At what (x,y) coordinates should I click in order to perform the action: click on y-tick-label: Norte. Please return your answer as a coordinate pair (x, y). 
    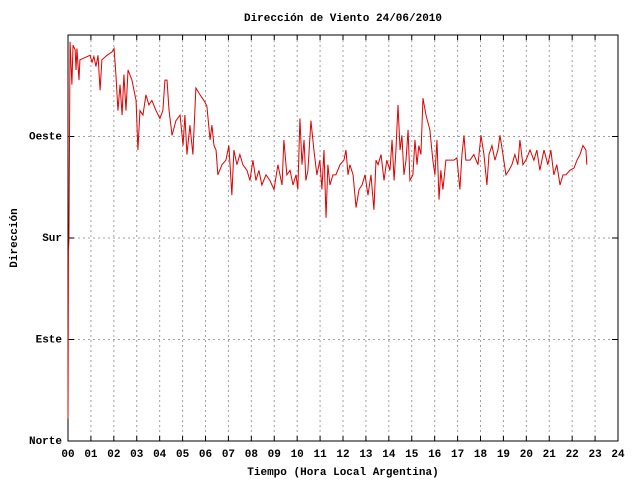
    Looking at the image, I should click on (45, 442).